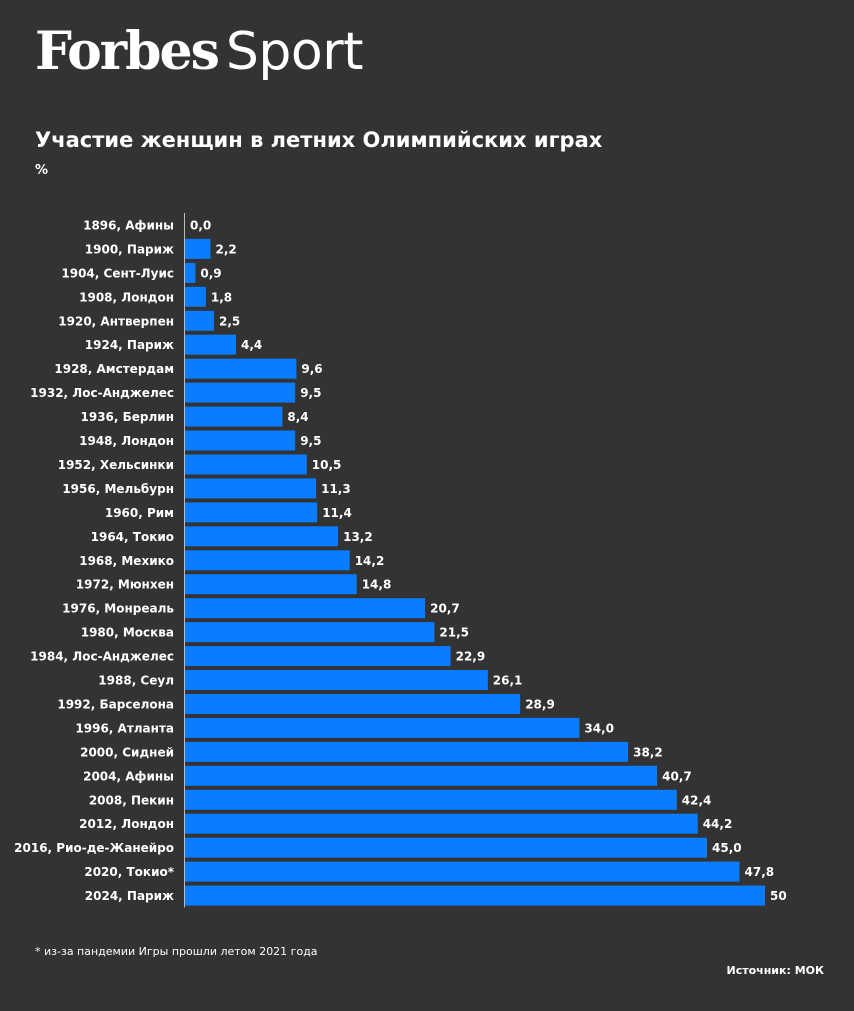 The height and width of the screenshot is (1011, 854). What do you see at coordinates (778, 896) in the screenshot?
I see `value-label: 50` at bounding box center [778, 896].